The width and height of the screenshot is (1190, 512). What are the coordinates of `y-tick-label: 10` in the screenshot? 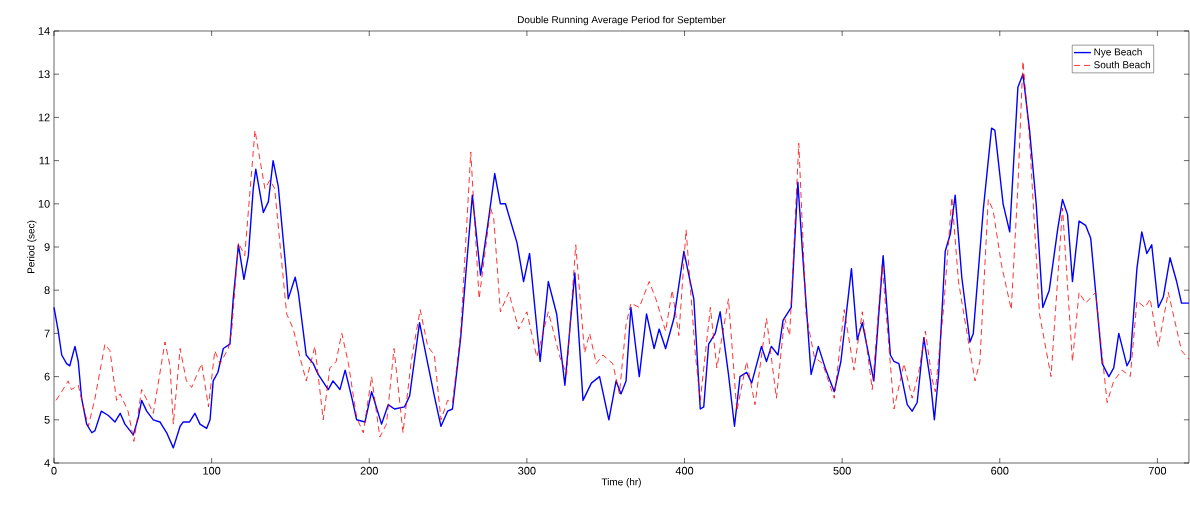 It's located at (44, 203).